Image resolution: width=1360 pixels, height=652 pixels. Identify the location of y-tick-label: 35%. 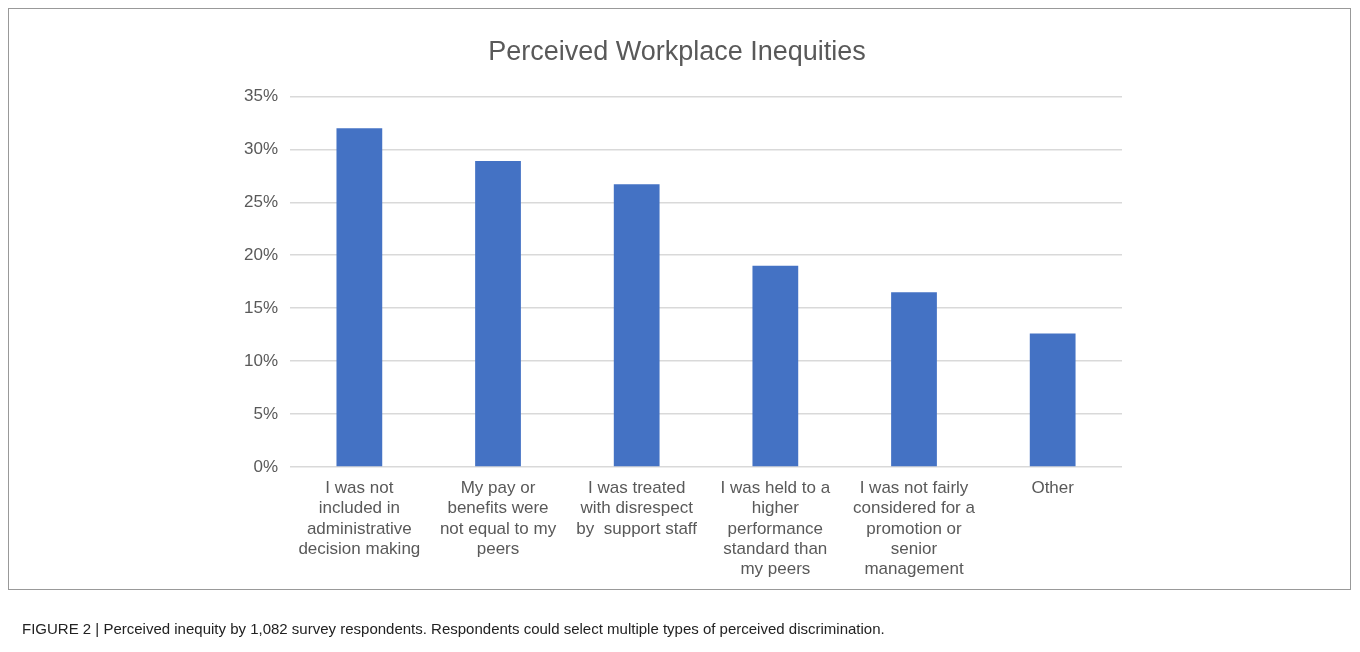
(261, 96).